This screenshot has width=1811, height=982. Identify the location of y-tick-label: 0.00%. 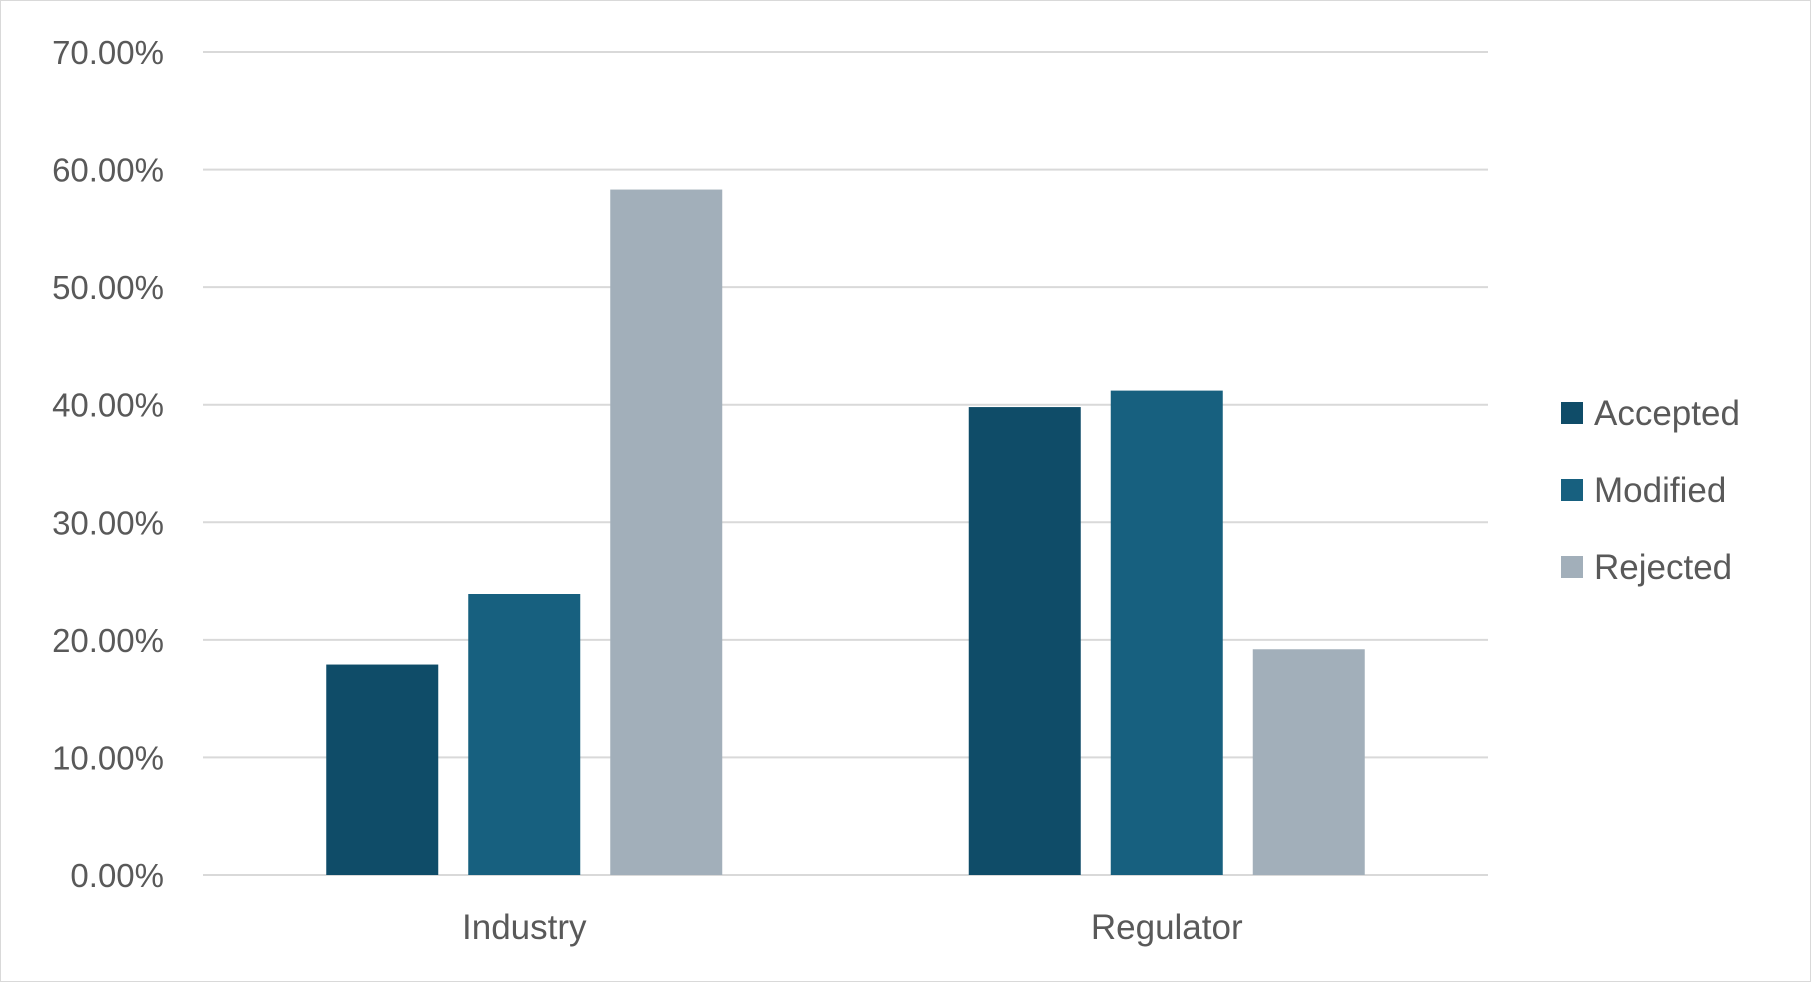
(117, 875).